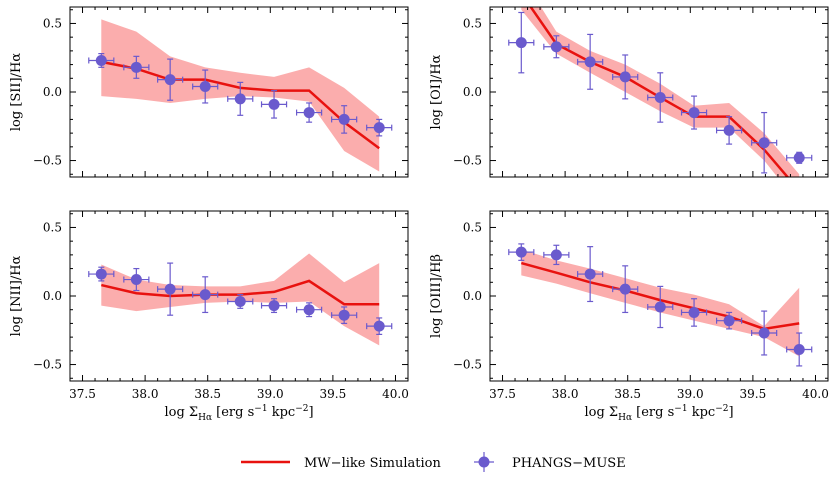 This screenshot has width=830, height=487. What do you see at coordinates (569, 463) in the screenshot?
I see `legend-obs-label: PHANGS−MUSE` at bounding box center [569, 463].